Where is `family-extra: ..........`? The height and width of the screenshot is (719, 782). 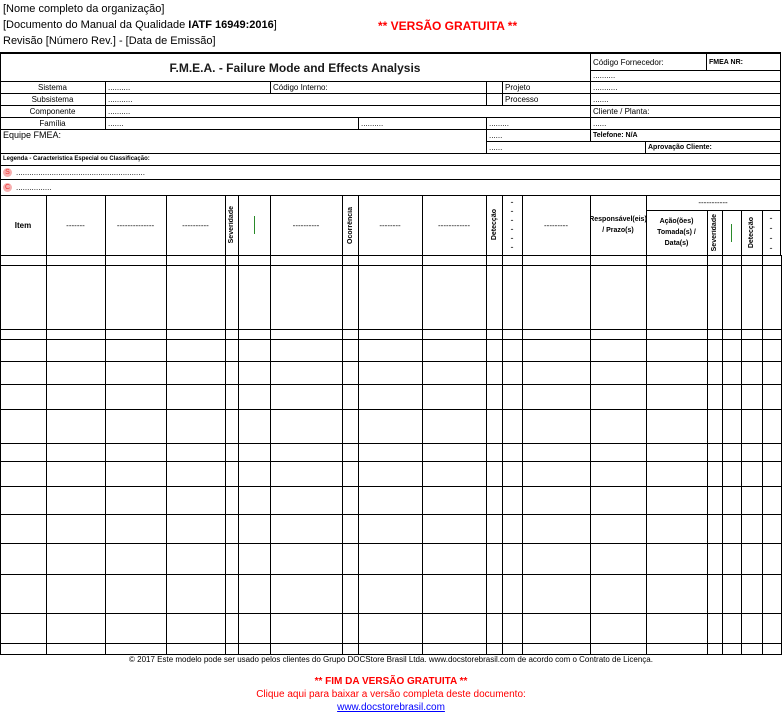 family-extra: .......... is located at coordinates (422, 123).